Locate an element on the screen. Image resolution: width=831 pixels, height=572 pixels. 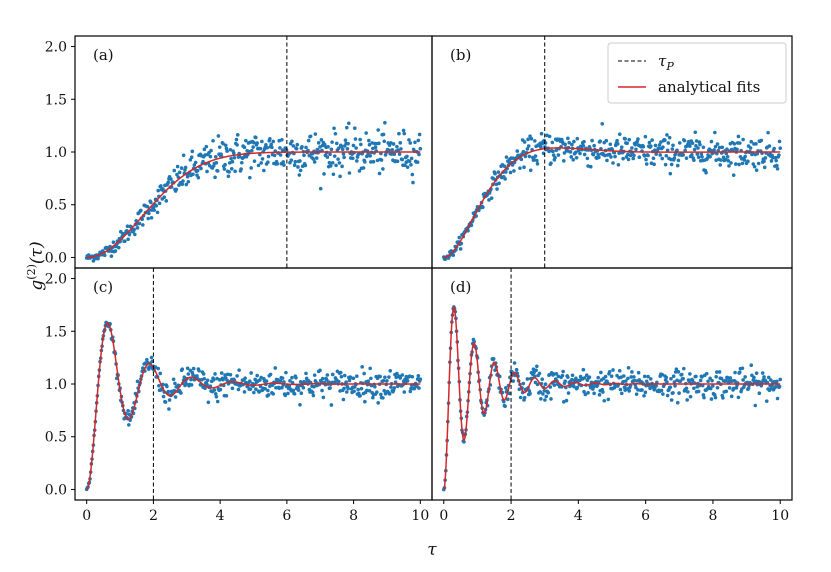
fit-line is located at coordinates (253, 205).